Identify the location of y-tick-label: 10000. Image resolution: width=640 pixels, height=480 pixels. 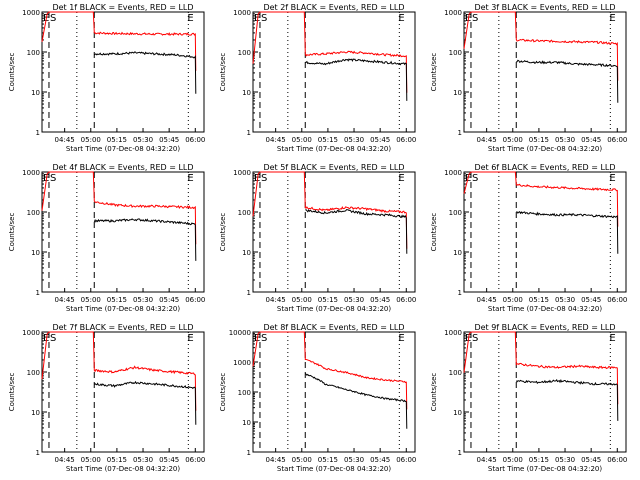
(240, 333).